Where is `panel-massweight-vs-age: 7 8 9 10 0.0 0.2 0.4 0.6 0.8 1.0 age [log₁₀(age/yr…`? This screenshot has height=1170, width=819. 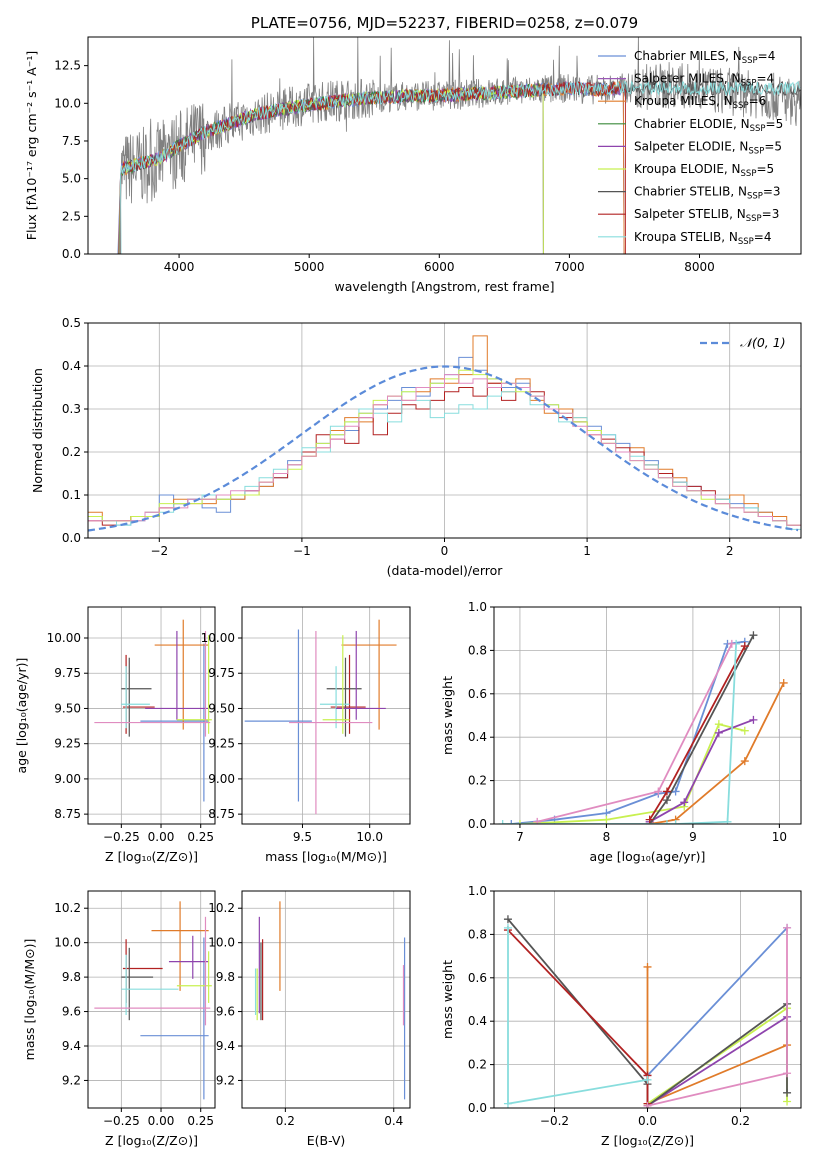
panel-massweight-vs-age: 7 8 9 10 0.0 0.2 0.4 0.6 0.8 1.0 age [log₁₀(age/yr… is located at coordinates (621, 732).